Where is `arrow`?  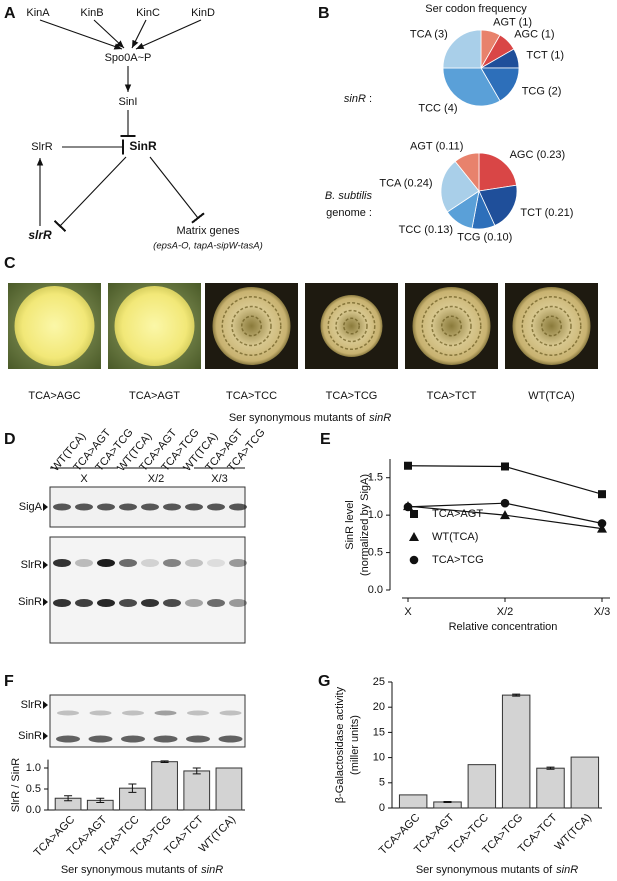 arrow is located at coordinates (109, 34).